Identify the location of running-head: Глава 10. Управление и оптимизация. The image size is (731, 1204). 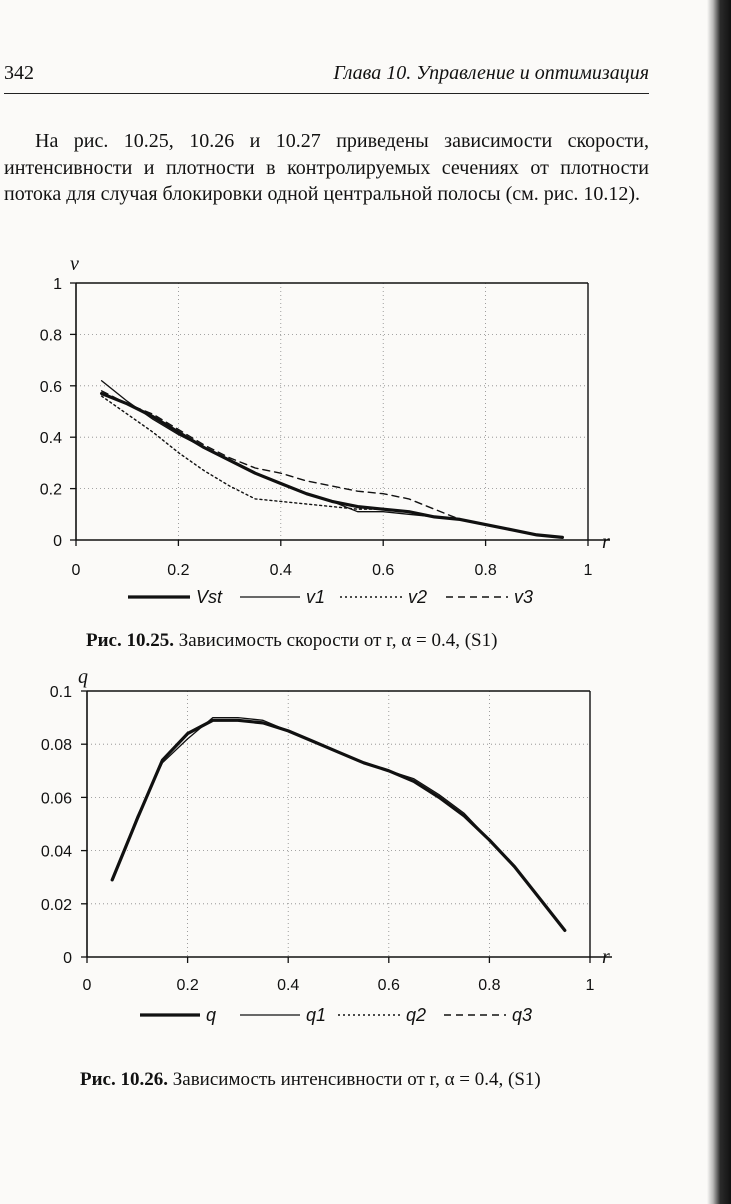
(491, 73).